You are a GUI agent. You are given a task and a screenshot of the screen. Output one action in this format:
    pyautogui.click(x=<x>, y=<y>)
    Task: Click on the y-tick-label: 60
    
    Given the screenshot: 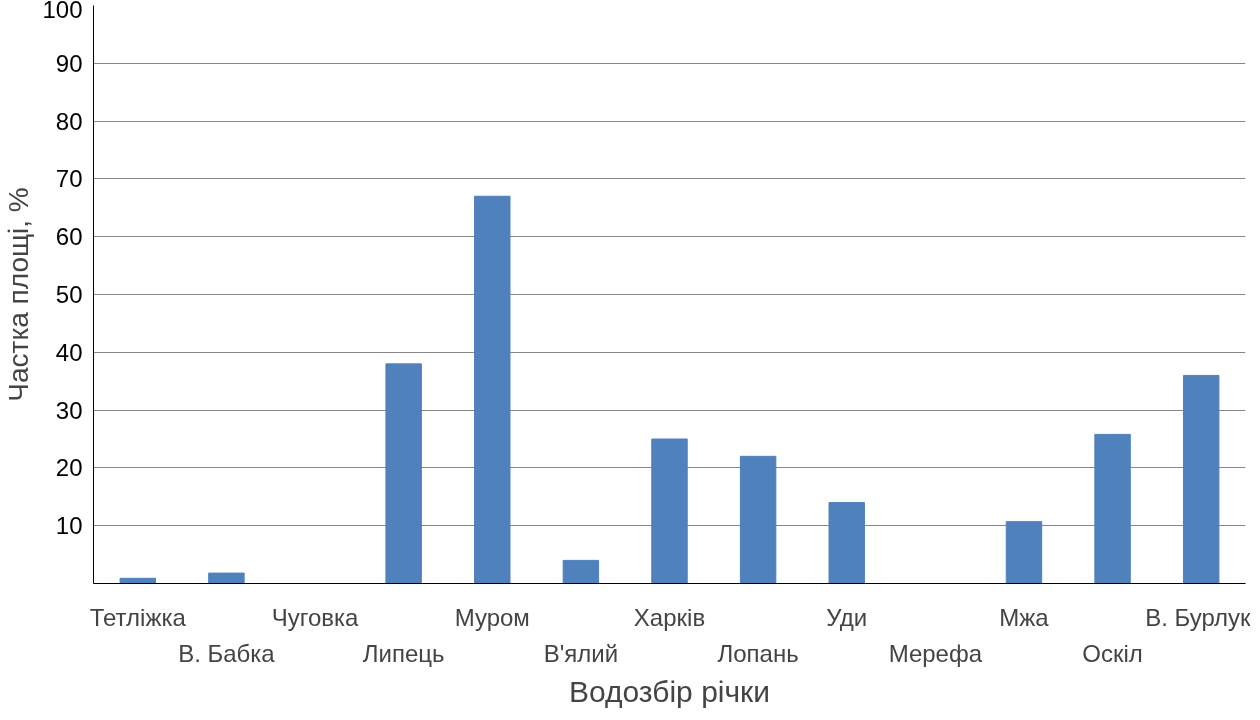 What is the action you would take?
    pyautogui.click(x=69, y=237)
    